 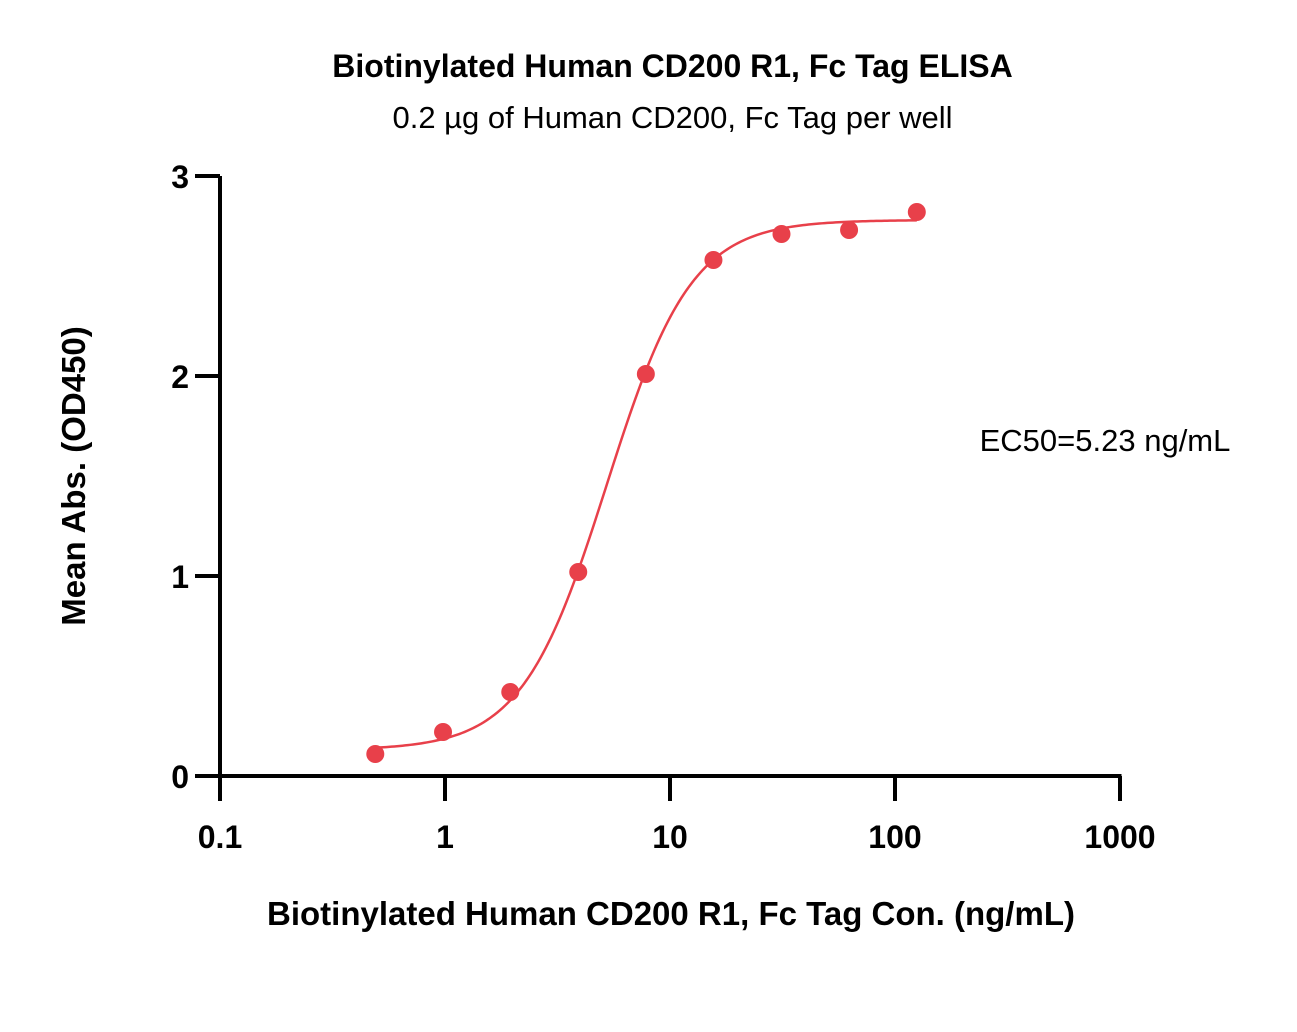 I want to click on ec50-annotation: EC50=5.23 ng/mL, so click(x=1105, y=440).